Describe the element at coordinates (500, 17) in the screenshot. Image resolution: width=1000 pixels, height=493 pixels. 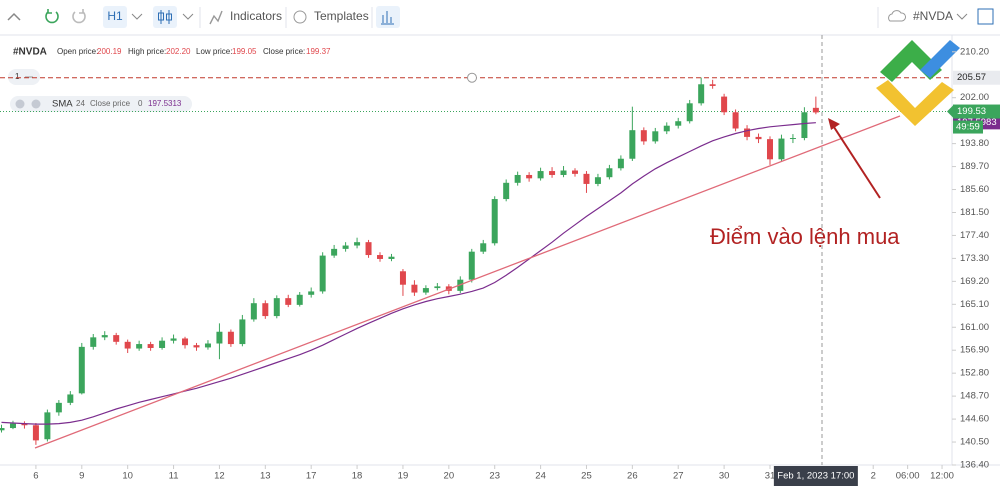
I see `toolbar` at that location.